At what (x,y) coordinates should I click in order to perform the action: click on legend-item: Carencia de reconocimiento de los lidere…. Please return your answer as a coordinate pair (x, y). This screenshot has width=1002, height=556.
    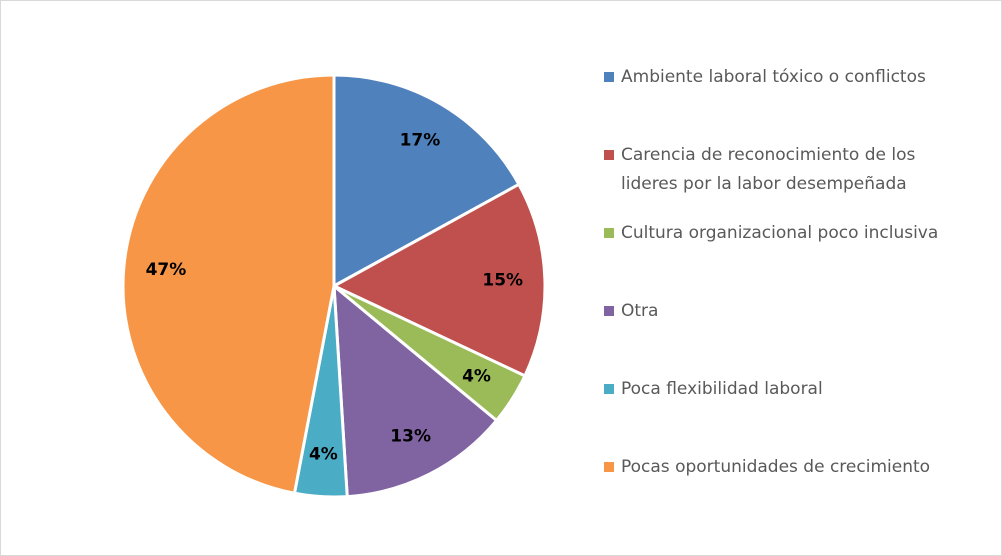
    Looking at the image, I should click on (774, 170).